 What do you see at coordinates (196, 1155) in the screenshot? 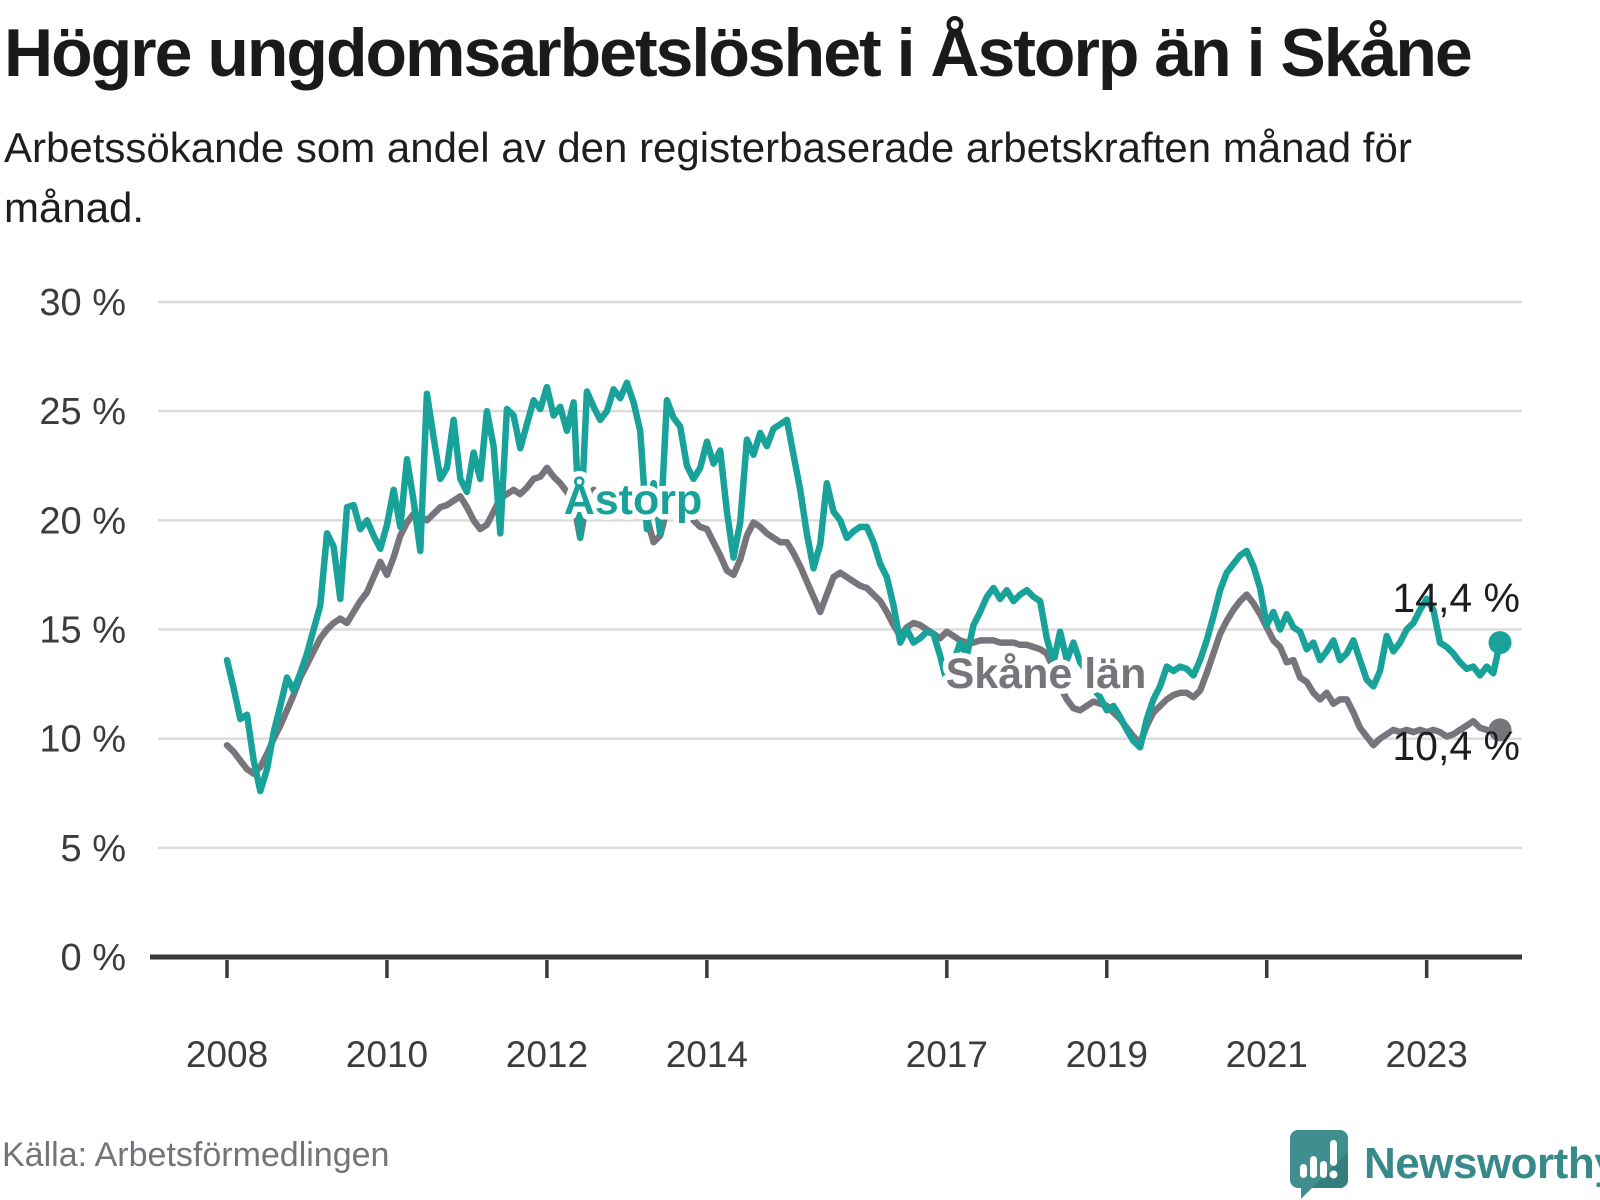
I see `source-note: Källa: Arbetsförmedlingen` at bounding box center [196, 1155].